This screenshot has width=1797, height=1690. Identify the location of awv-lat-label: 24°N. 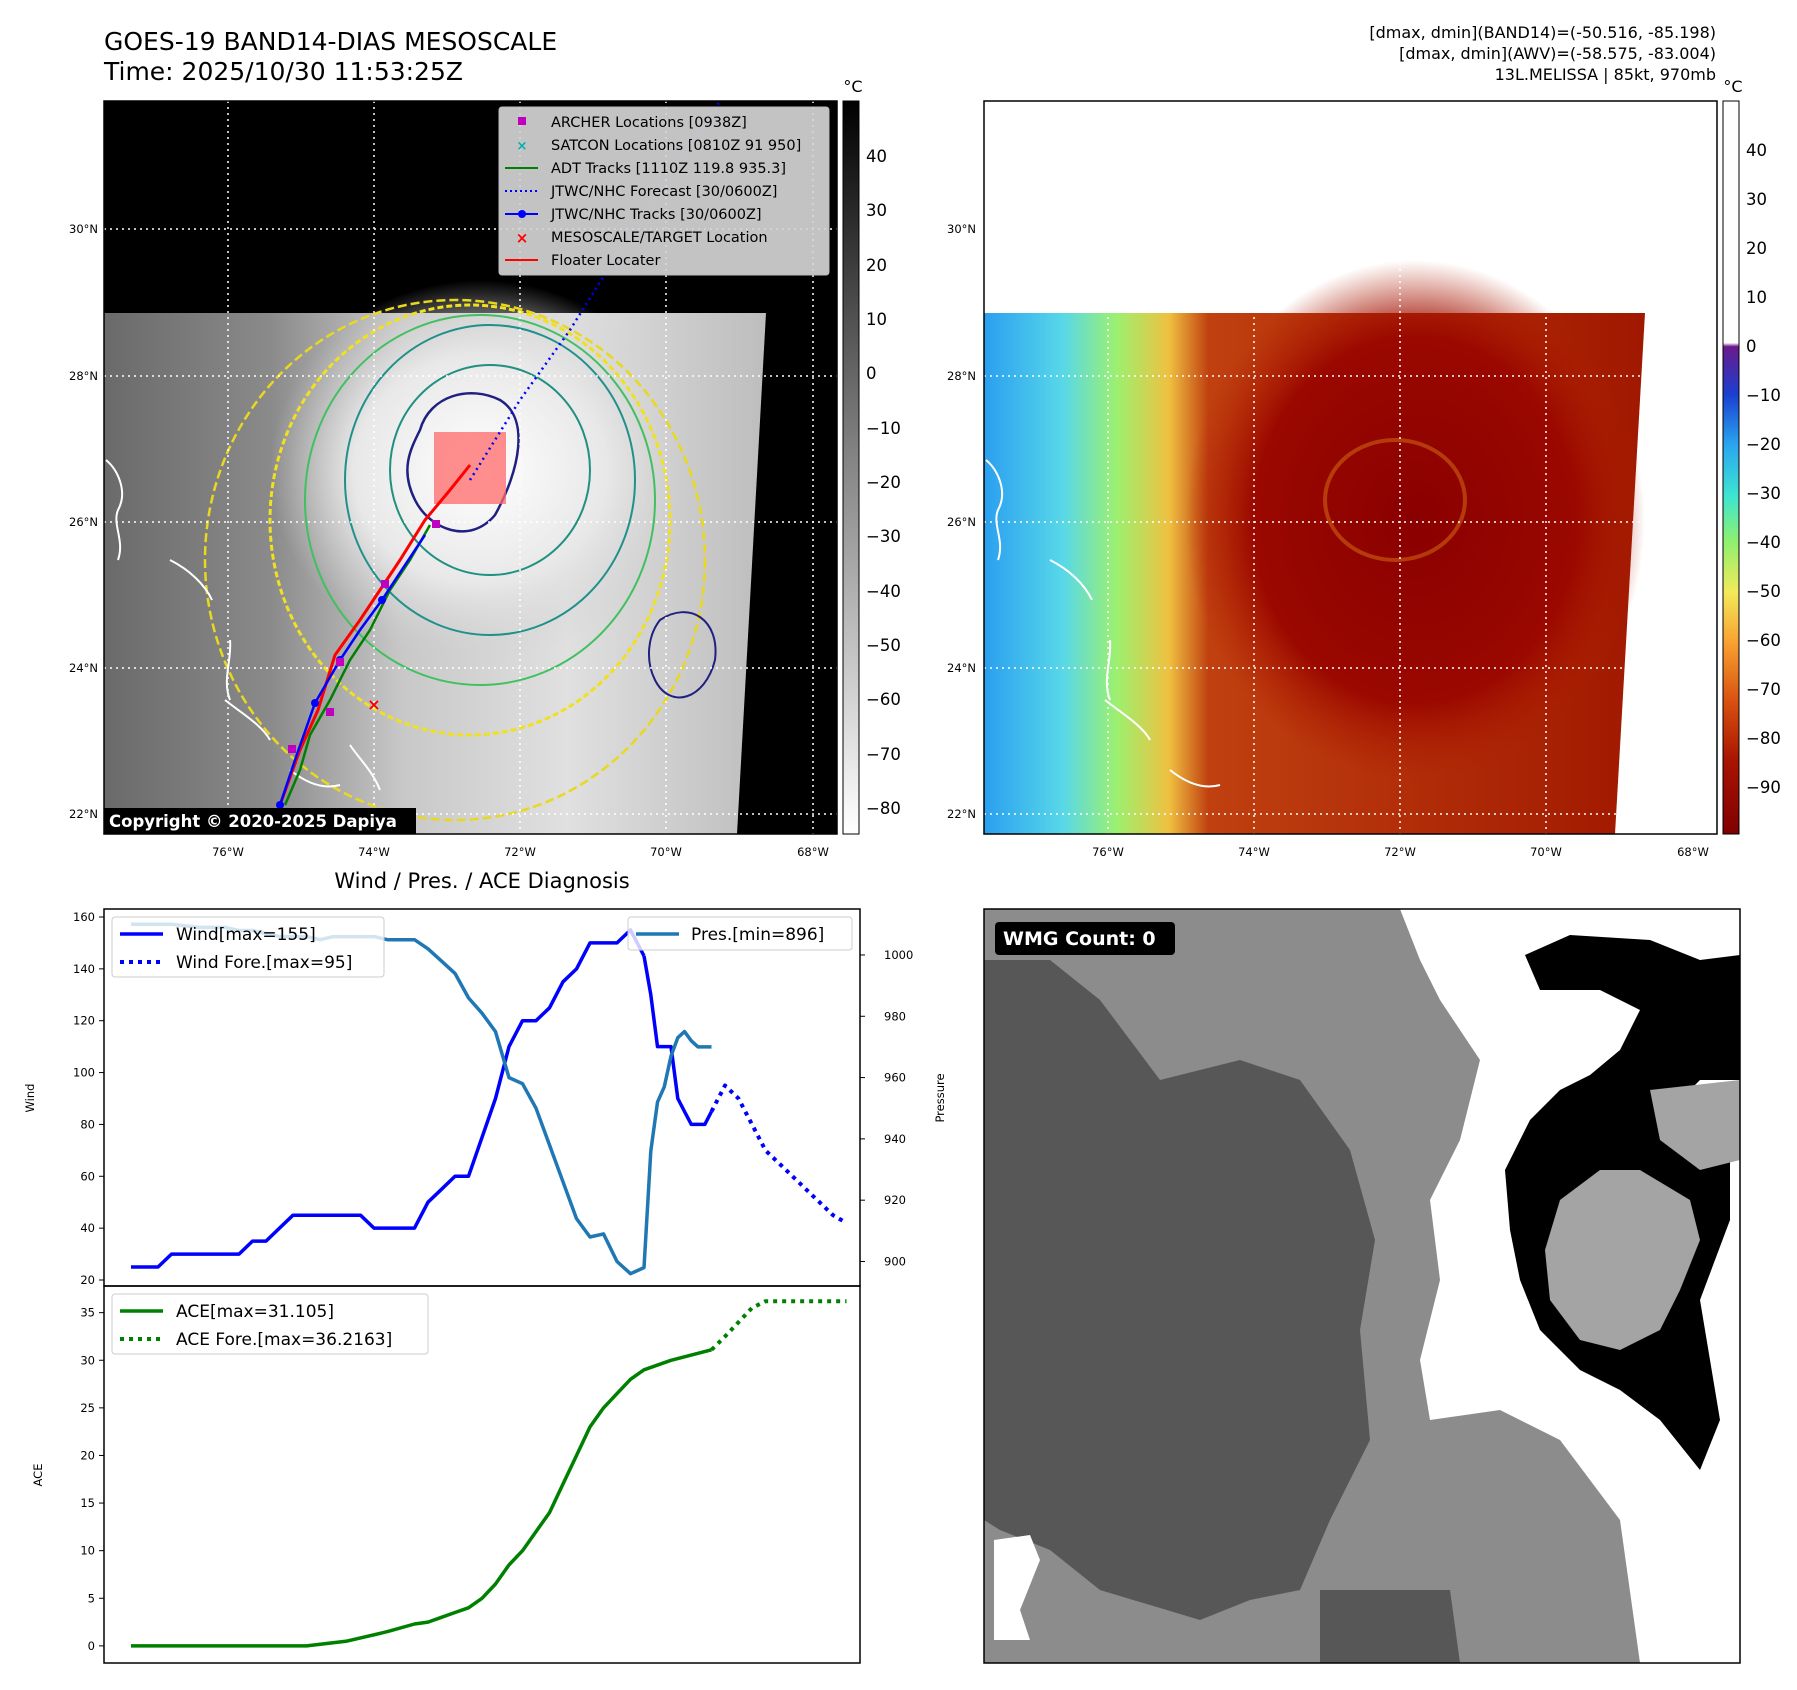
(961, 668).